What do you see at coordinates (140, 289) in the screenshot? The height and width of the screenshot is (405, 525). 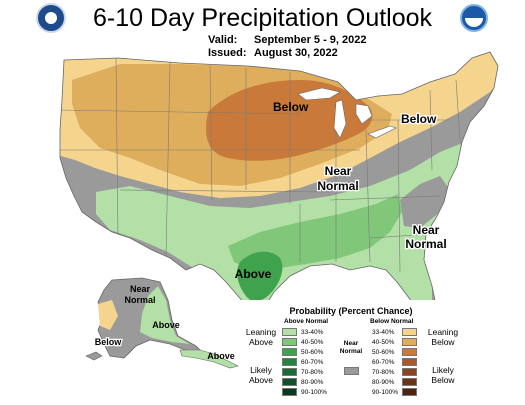 I see `label-alaska-near-1: Near` at bounding box center [140, 289].